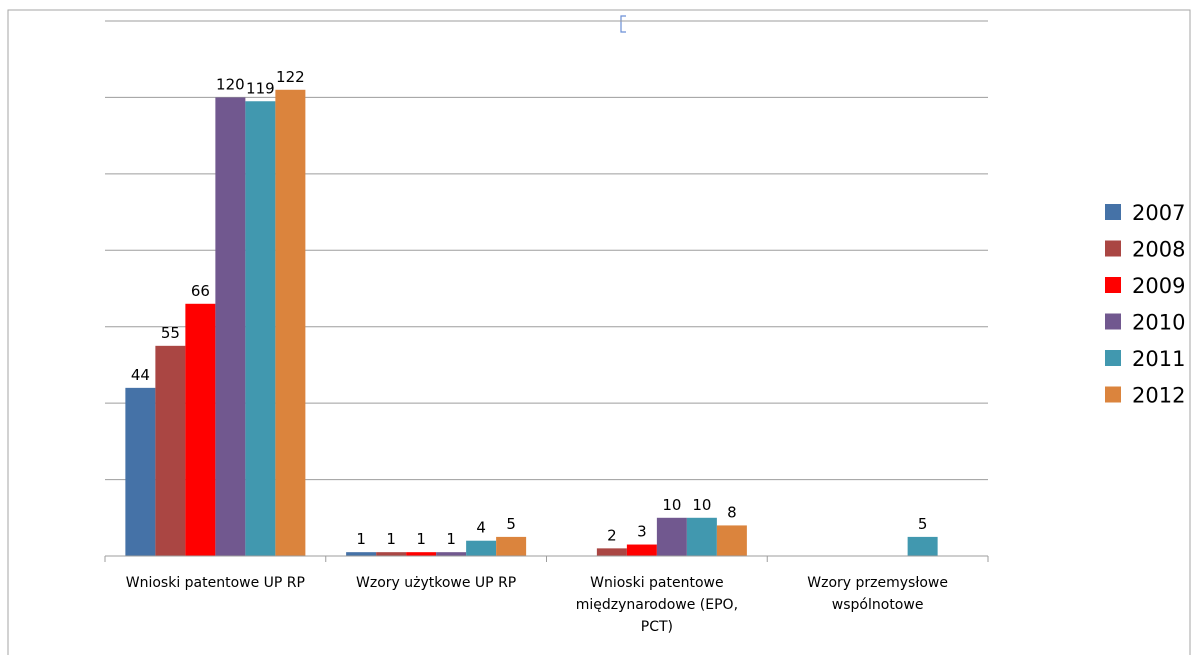 This screenshot has width=1198, height=659. Describe the element at coordinates (642, 532) in the screenshot. I see `data-label: 3` at that location.